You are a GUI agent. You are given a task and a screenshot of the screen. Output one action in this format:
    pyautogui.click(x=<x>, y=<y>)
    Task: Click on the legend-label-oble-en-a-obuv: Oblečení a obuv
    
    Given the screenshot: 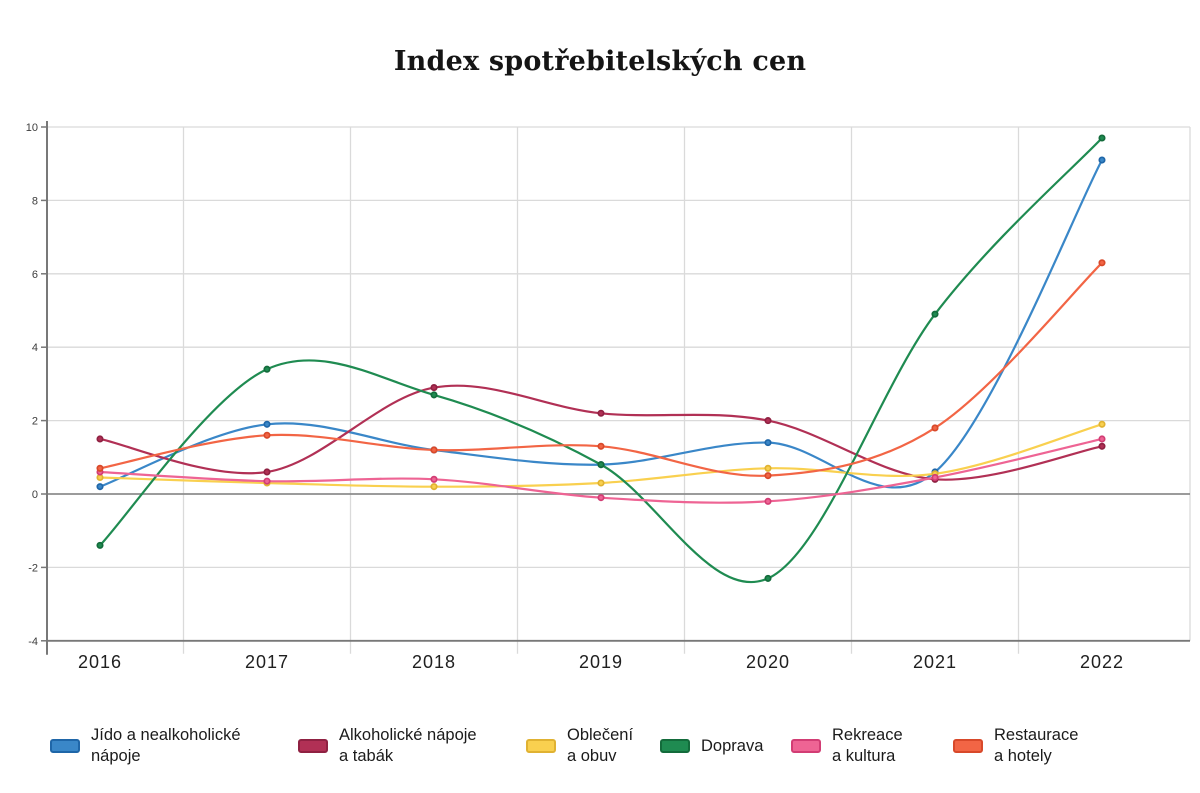 What is the action you would take?
    pyautogui.click(x=600, y=745)
    